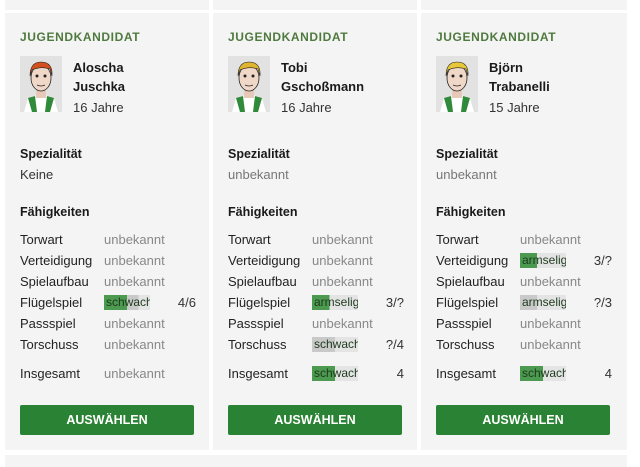 This screenshot has height=467, width=640. Describe the element at coordinates (322, 77) in the screenshot. I see `player-name: Tobi Gschoßmann` at that location.